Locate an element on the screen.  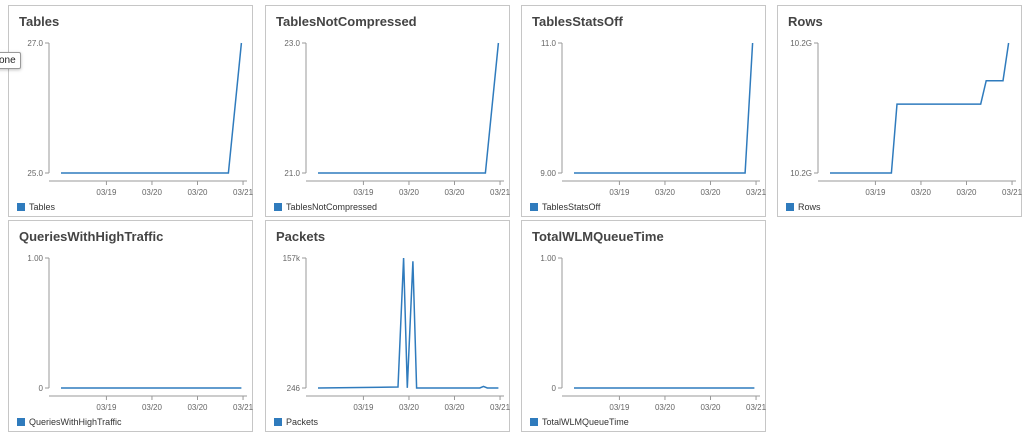
chart-legend: TablesNotCompressed is located at coordinates (325, 207).